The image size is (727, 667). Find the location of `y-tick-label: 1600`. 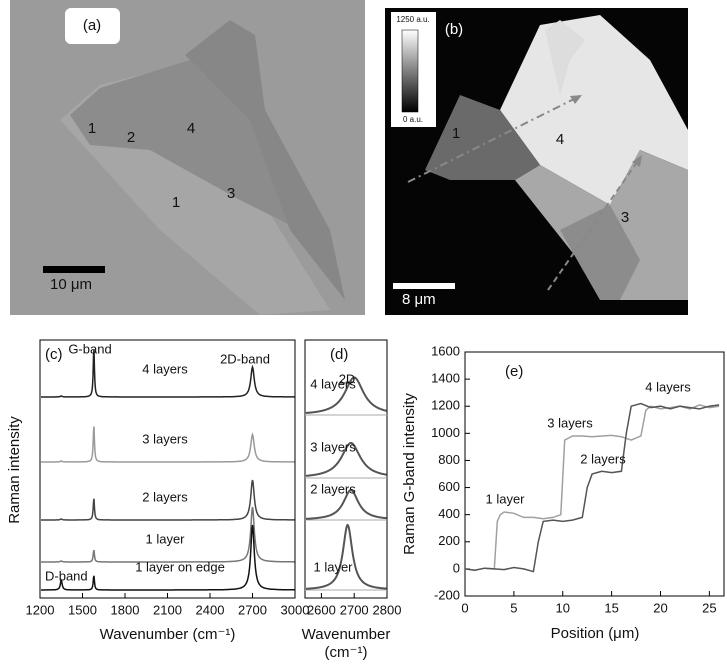

y-tick-label: 1600 is located at coordinates (445, 350).